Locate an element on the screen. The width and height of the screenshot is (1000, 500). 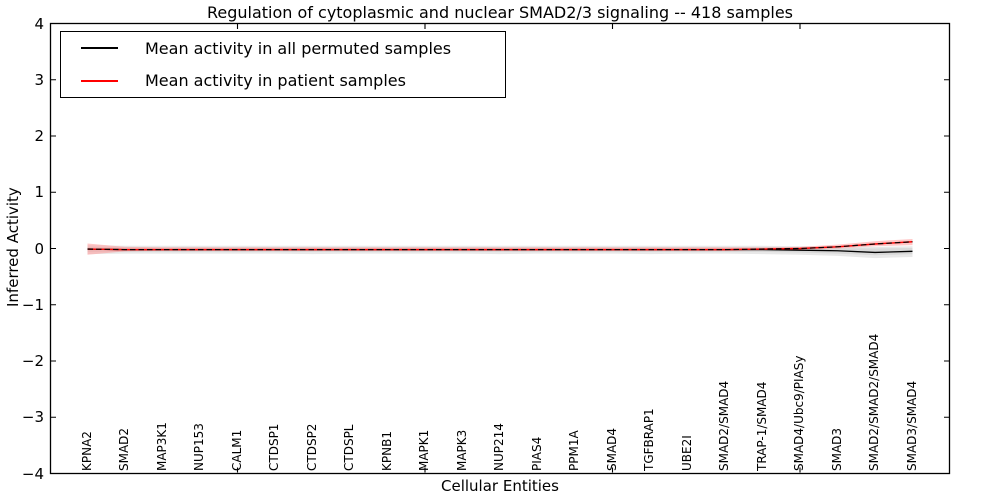
x-tick-label: SMAD2 is located at coordinates (124, 449).